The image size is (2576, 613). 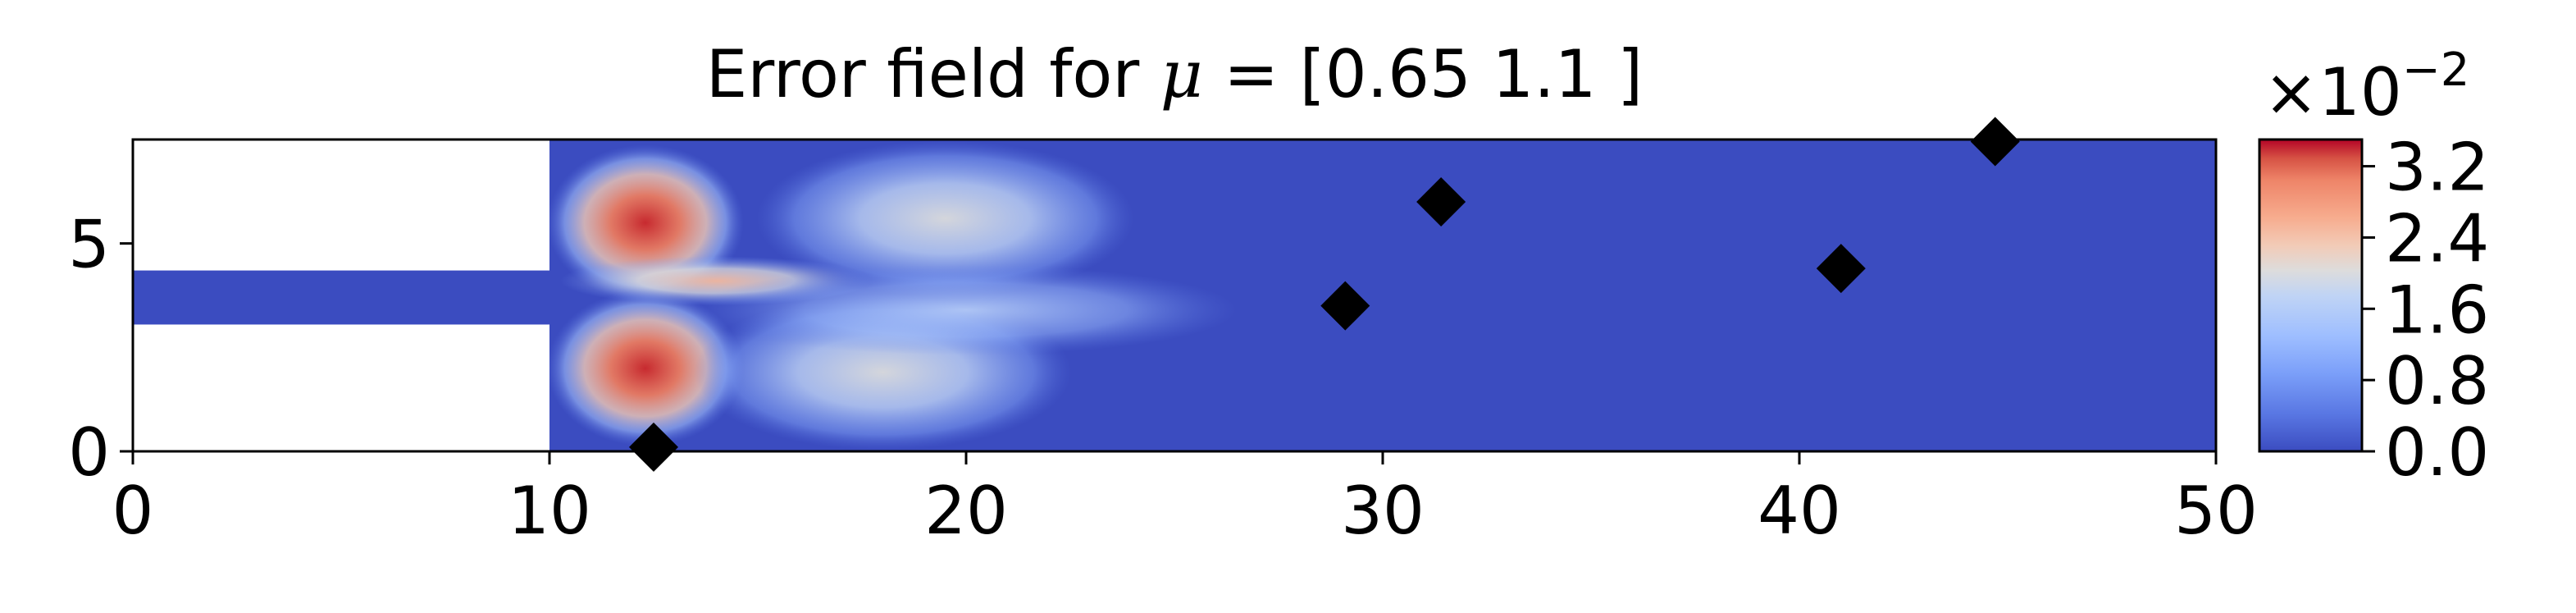 What do you see at coordinates (933, 74) in the screenshot?
I see `title-prefix: Error field for` at bounding box center [933, 74].